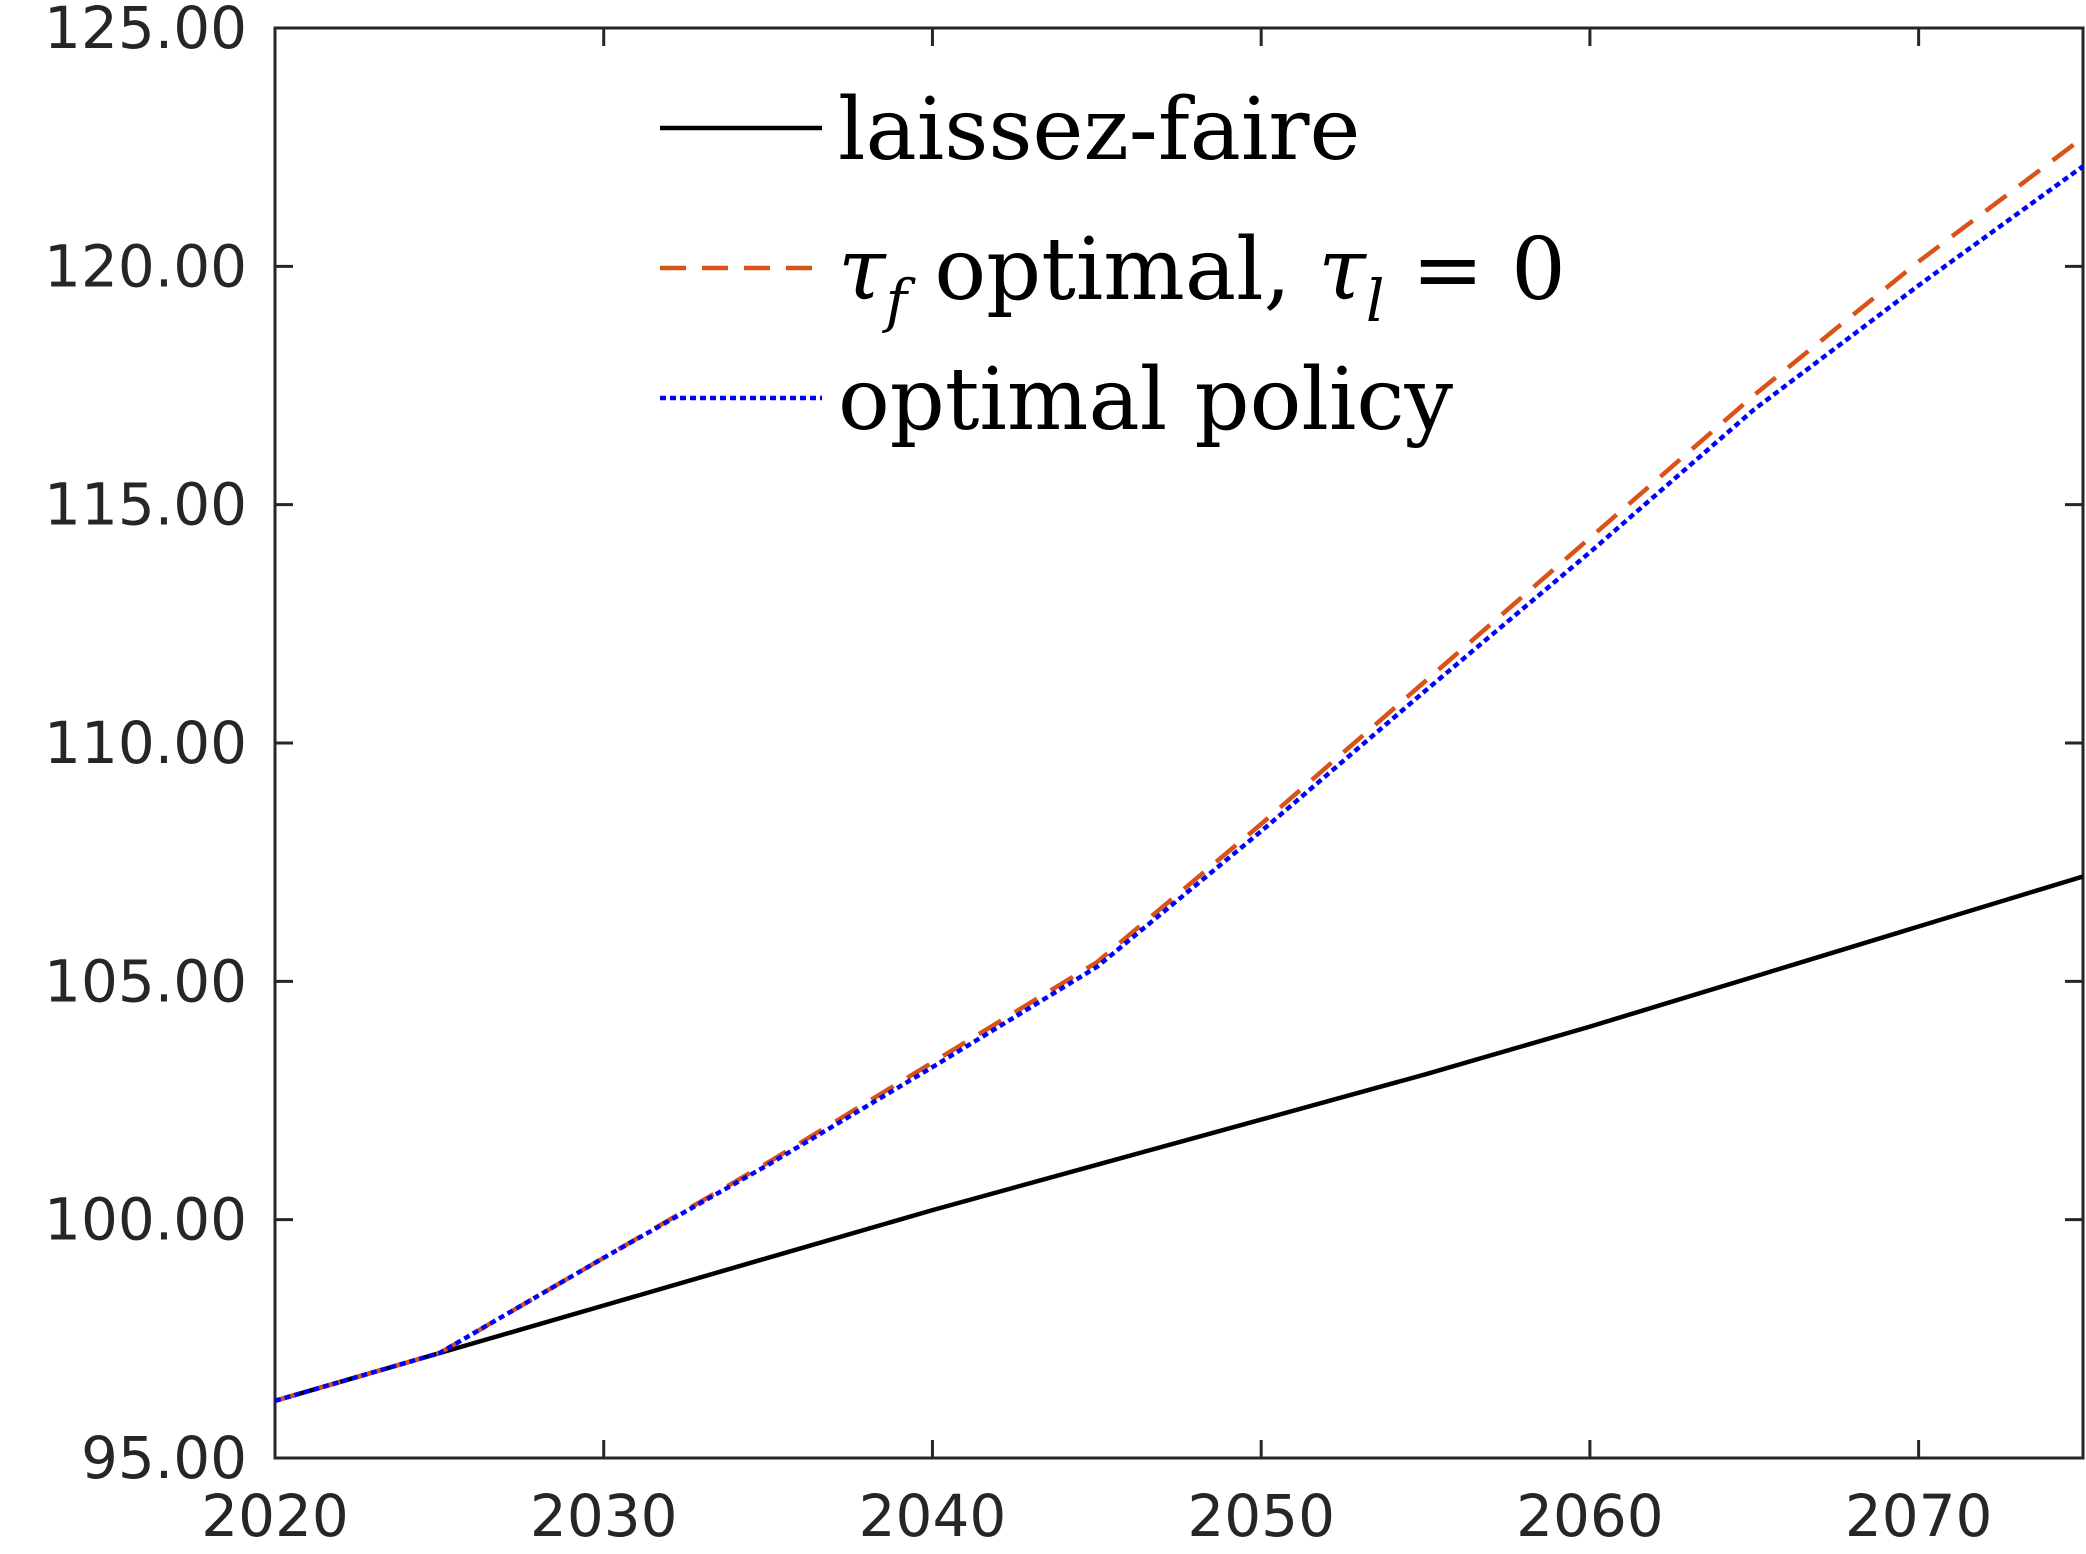 This screenshot has height=1554, width=2086. What do you see at coordinates (1590, 1516) in the screenshot?
I see `x-tick-label: 2060` at bounding box center [1590, 1516].